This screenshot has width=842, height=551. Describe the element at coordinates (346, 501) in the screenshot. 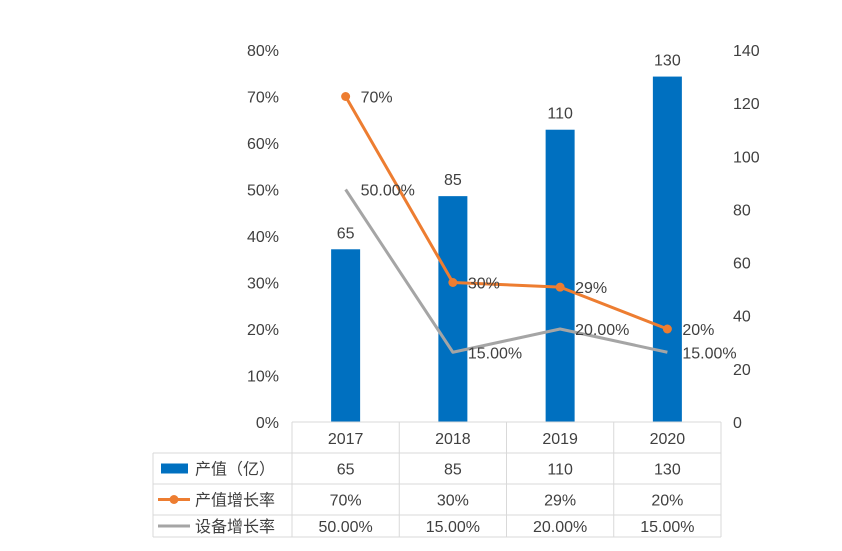

I see `table-cell: 70%` at that location.